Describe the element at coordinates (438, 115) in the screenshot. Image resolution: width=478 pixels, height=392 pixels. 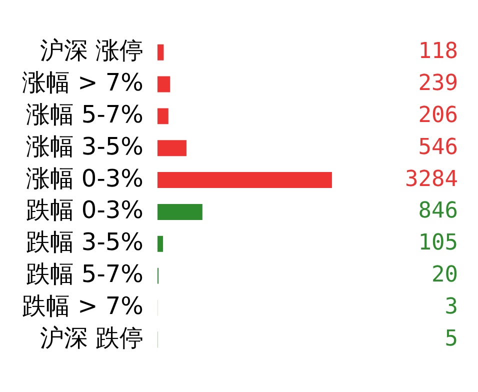
I see `data-label: 206` at that location.